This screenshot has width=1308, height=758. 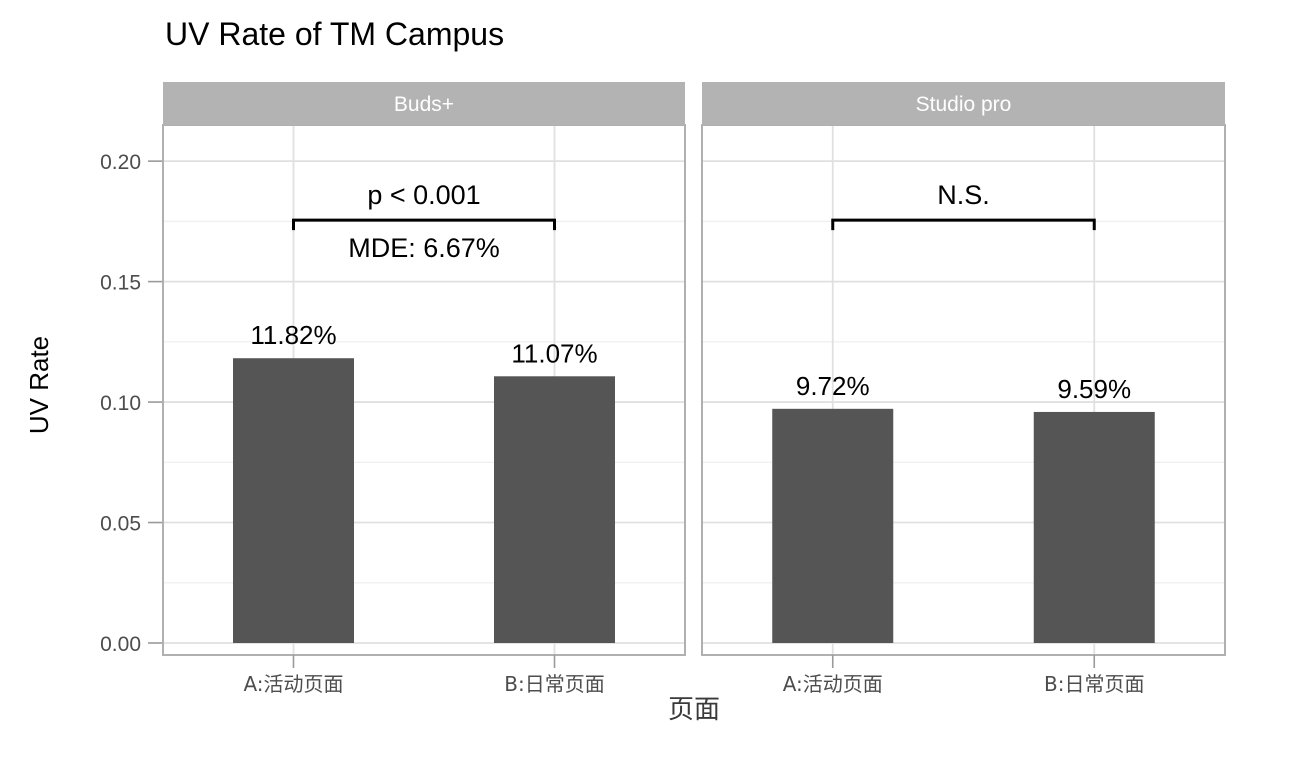 What do you see at coordinates (963, 195) in the screenshot?
I see `significance-annotation: N.S.` at bounding box center [963, 195].